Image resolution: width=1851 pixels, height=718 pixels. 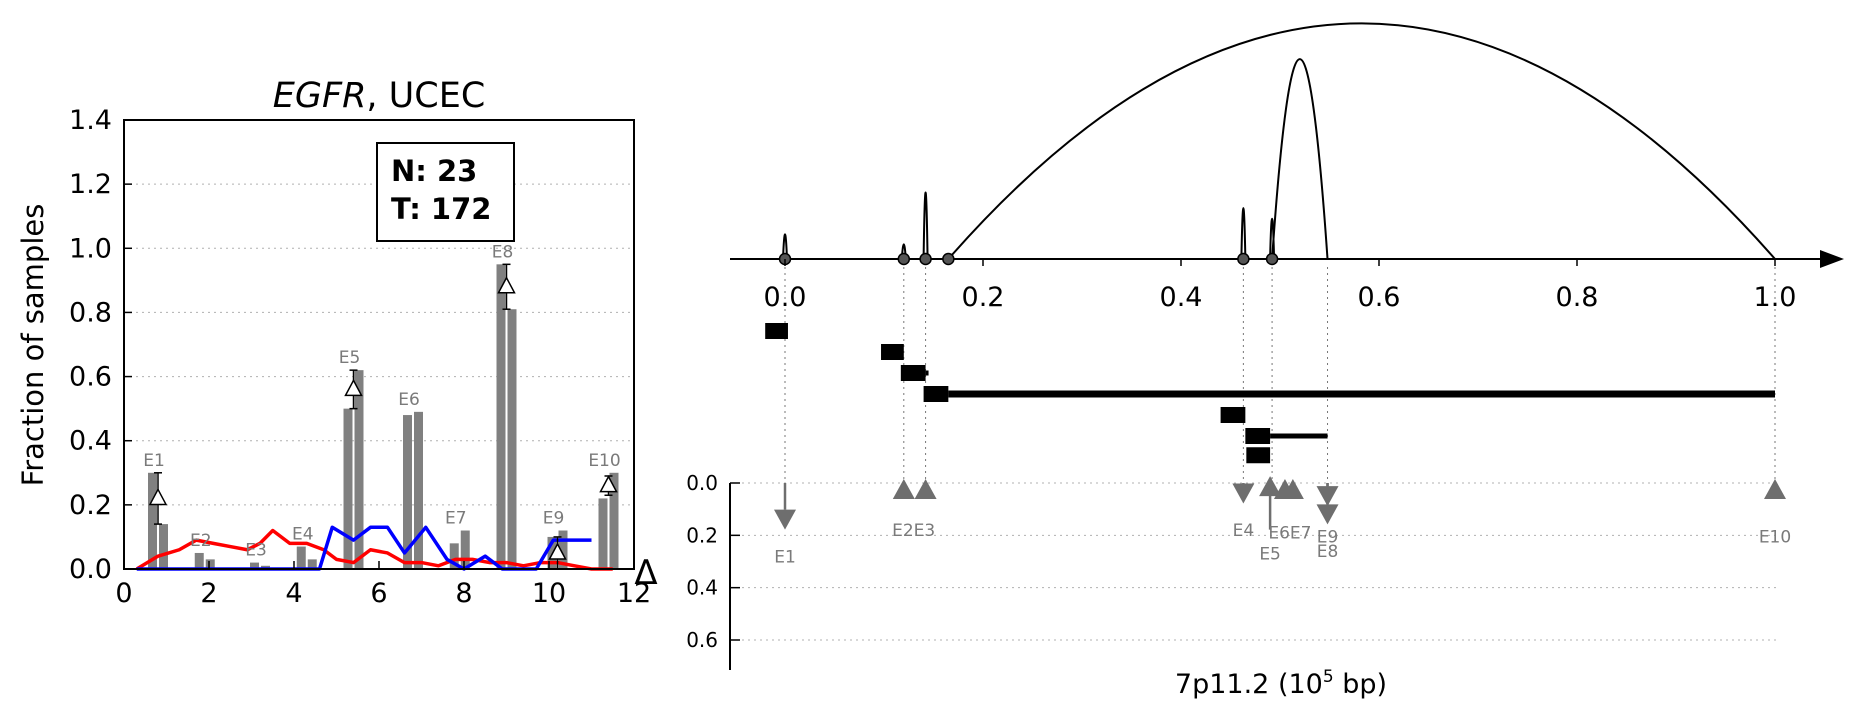 I want to click on left-exon-label: E8, so click(x=503, y=252).